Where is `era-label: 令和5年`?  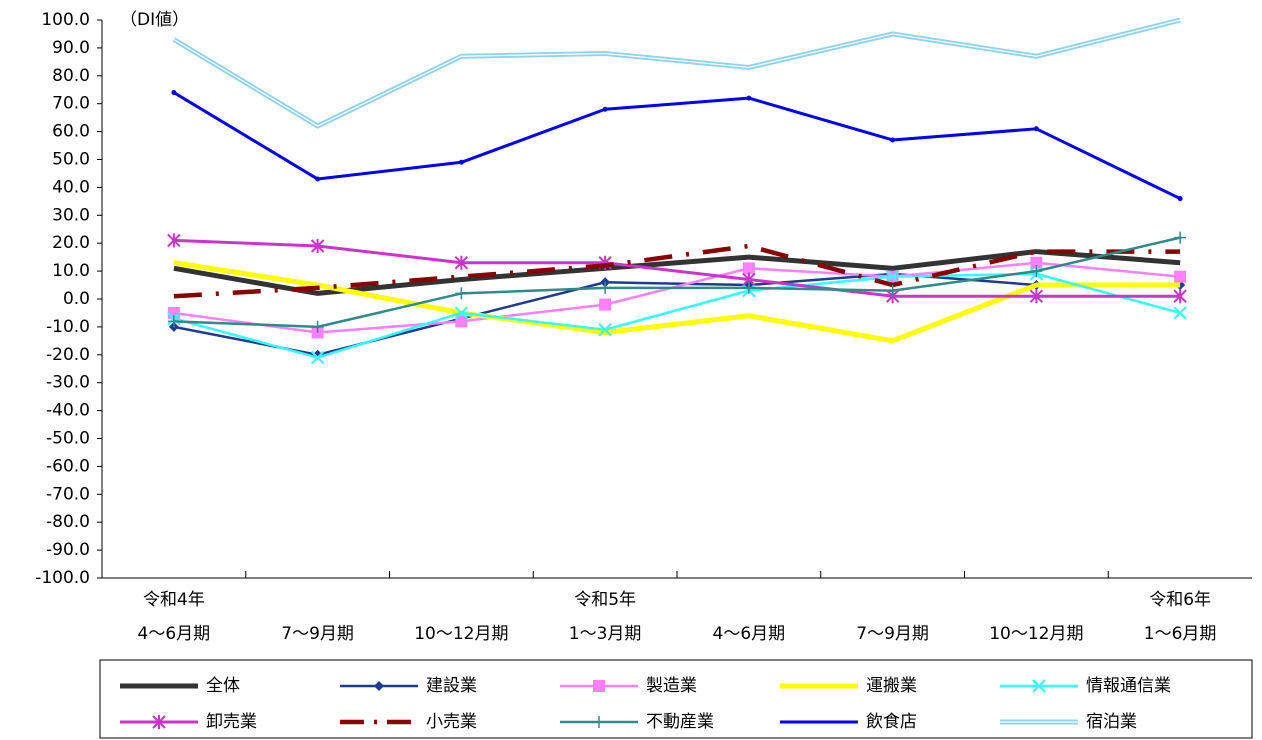
era-label: 令和5年 is located at coordinates (605, 600).